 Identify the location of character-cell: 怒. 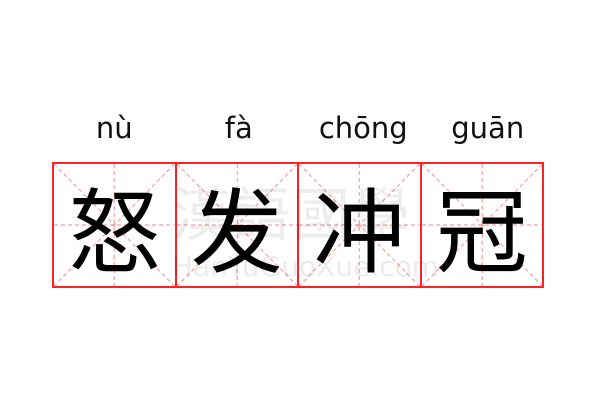
(114, 225).